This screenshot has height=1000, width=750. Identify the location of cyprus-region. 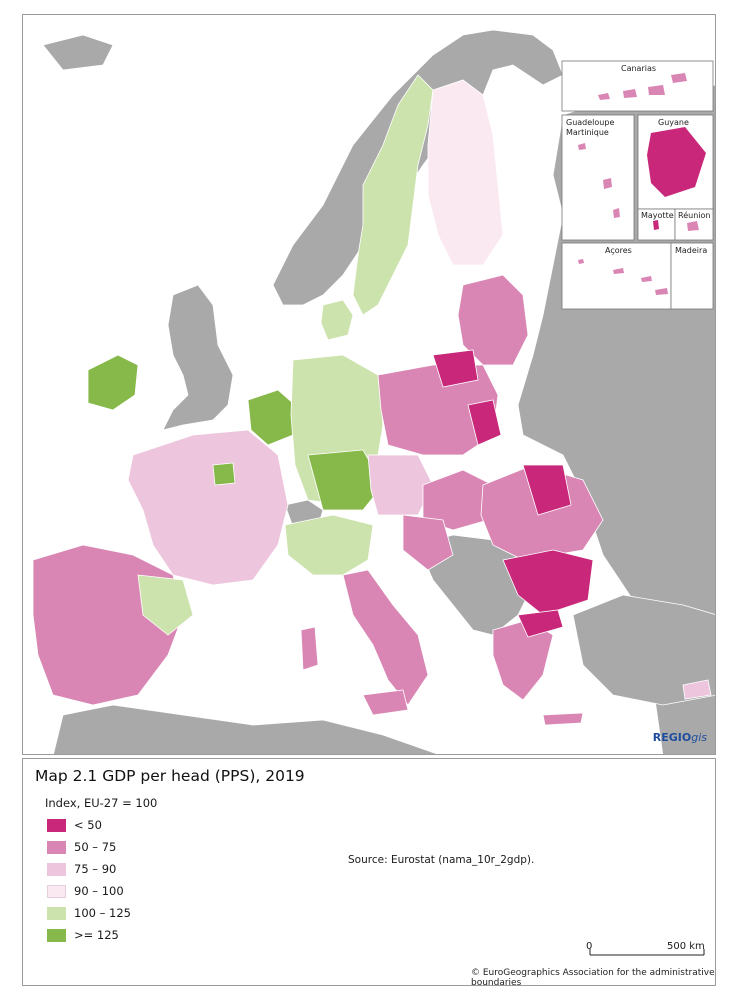
(697, 689).